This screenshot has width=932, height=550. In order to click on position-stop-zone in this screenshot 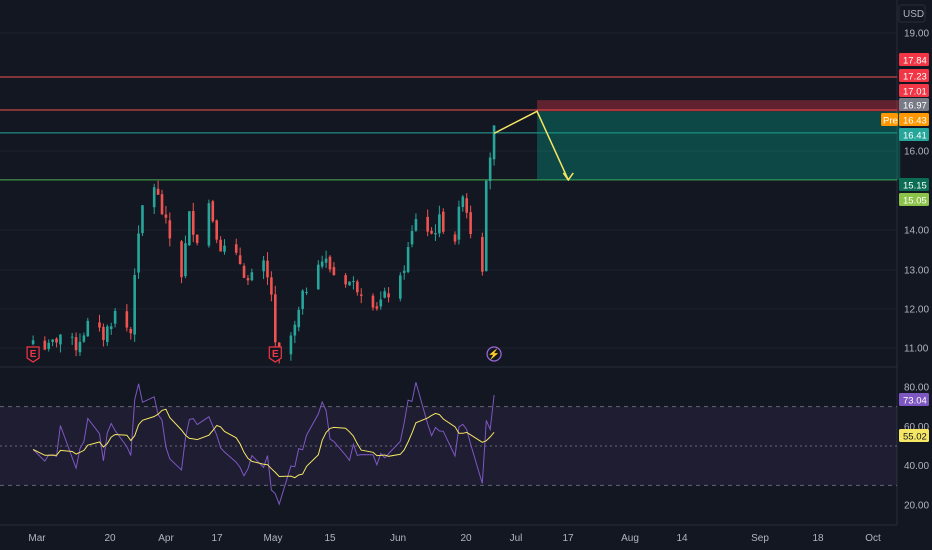, I will do `click(719, 106)`.